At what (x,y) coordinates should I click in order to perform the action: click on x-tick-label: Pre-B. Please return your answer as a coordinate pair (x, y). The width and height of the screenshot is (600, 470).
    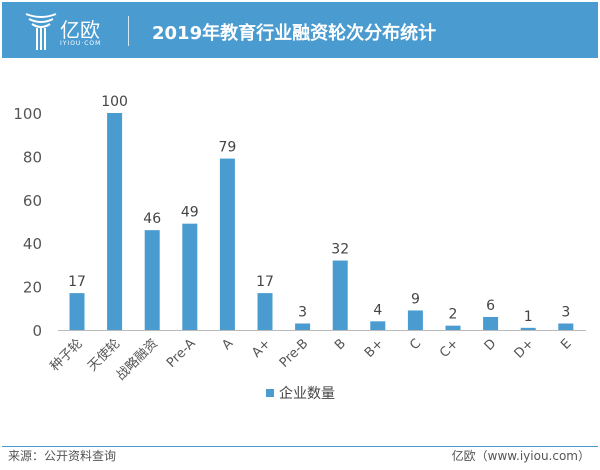
    Looking at the image, I should click on (294, 353).